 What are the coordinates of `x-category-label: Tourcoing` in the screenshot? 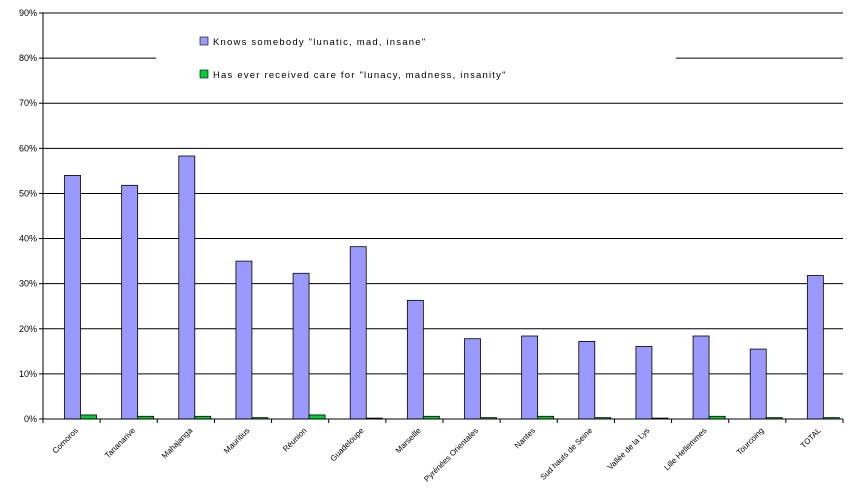 It's located at (750, 441).